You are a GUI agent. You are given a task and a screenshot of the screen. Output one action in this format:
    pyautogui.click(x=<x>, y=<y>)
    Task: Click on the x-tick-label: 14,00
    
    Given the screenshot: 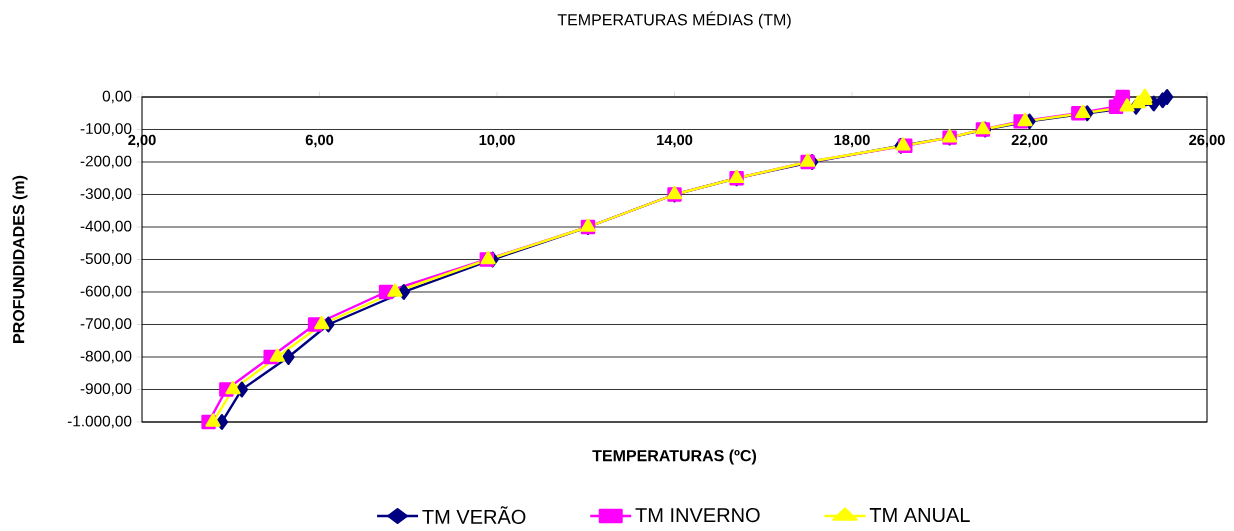 What is the action you would take?
    pyautogui.click(x=675, y=141)
    